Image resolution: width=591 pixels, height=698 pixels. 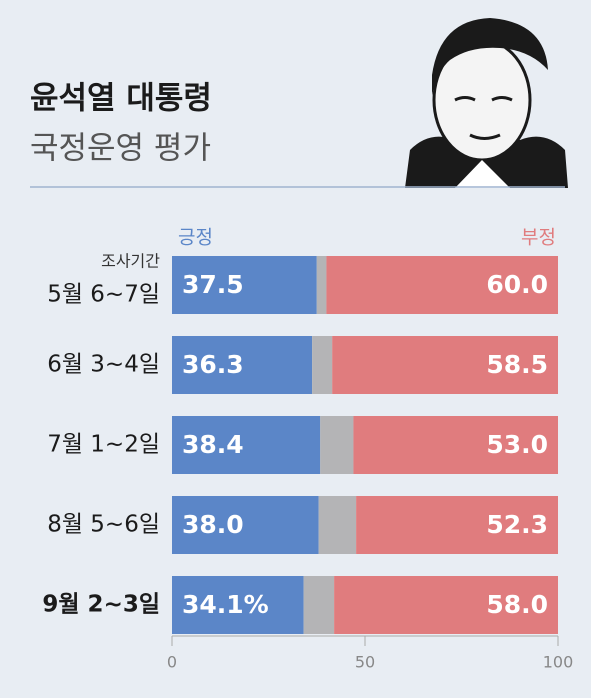 What do you see at coordinates (486, 103) in the screenshot?
I see `portrait` at bounding box center [486, 103].